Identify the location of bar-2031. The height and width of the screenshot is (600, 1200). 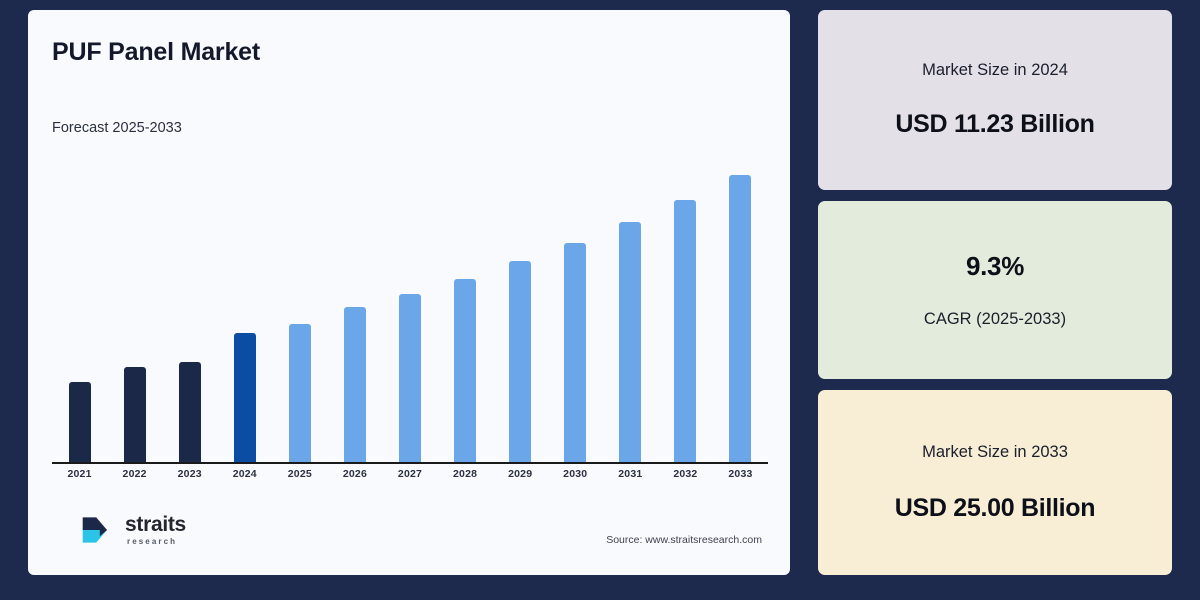
(630, 342).